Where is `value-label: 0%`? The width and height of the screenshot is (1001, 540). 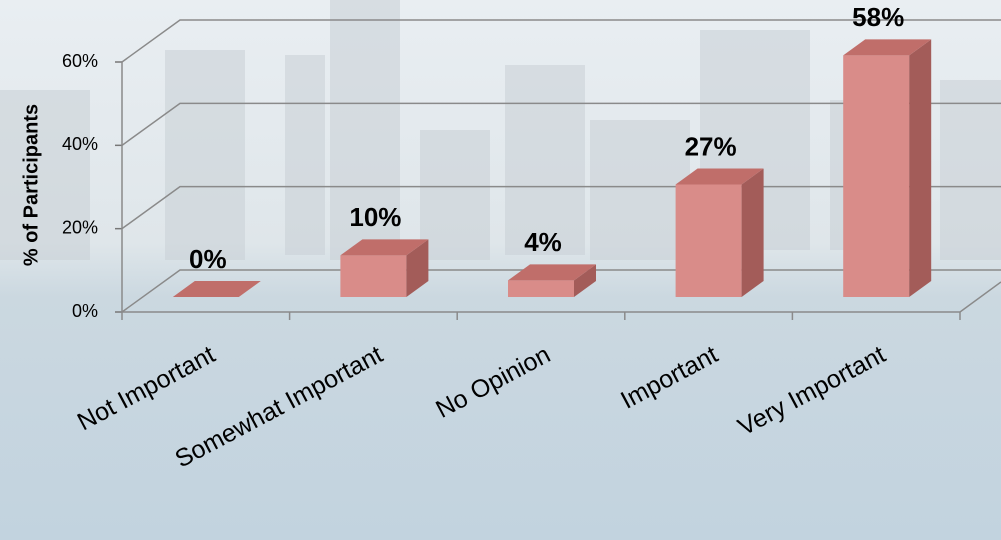
value-label: 0% is located at coordinates (208, 259).